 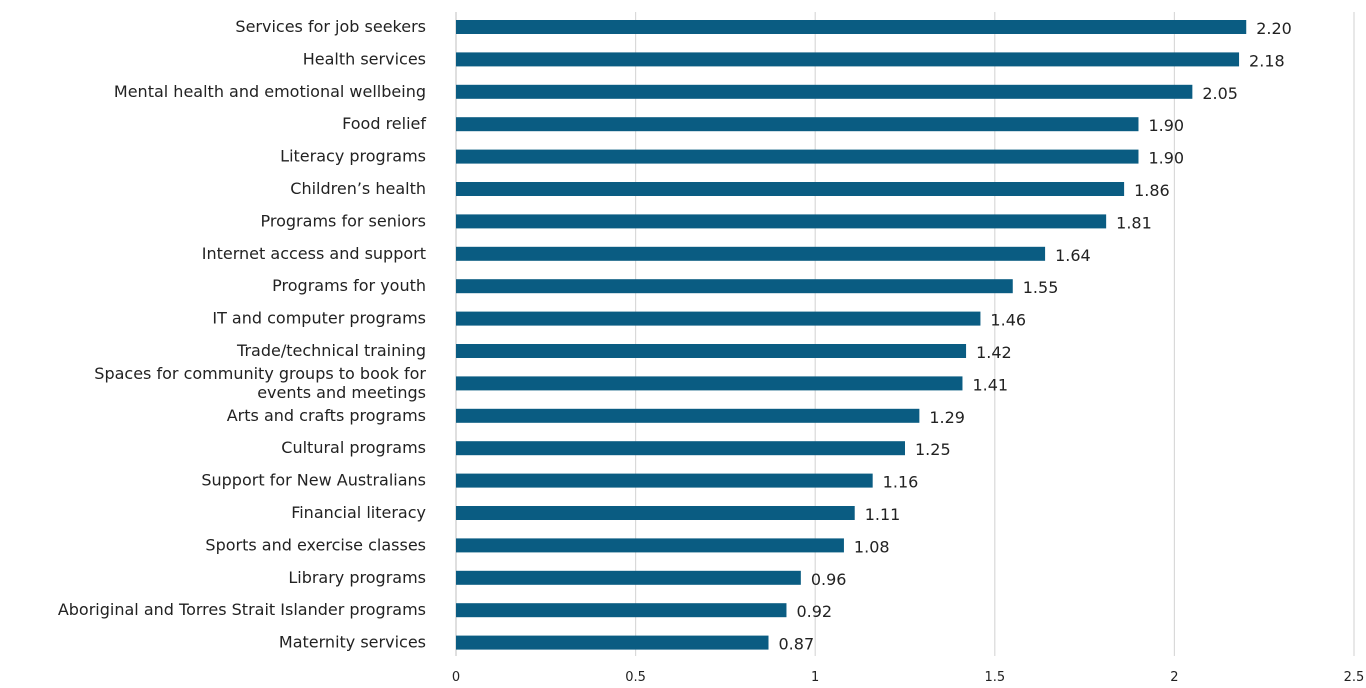 I want to click on category-label: Trade/technical training, so click(x=331, y=350).